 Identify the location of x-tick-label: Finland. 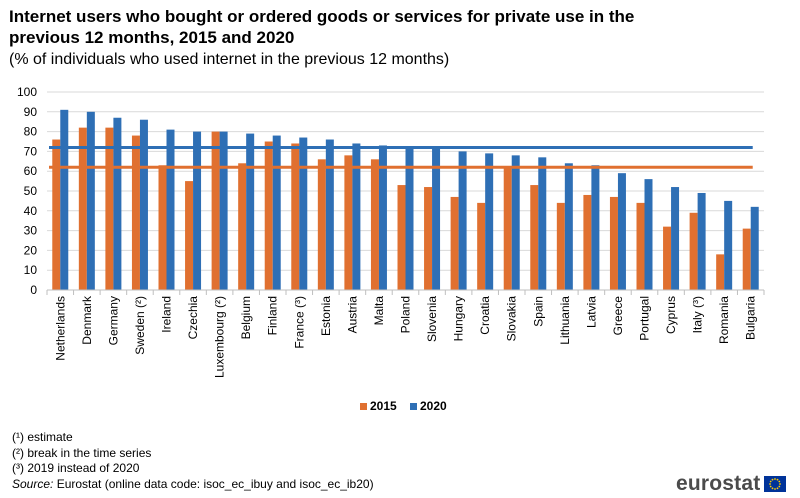
(273, 315).